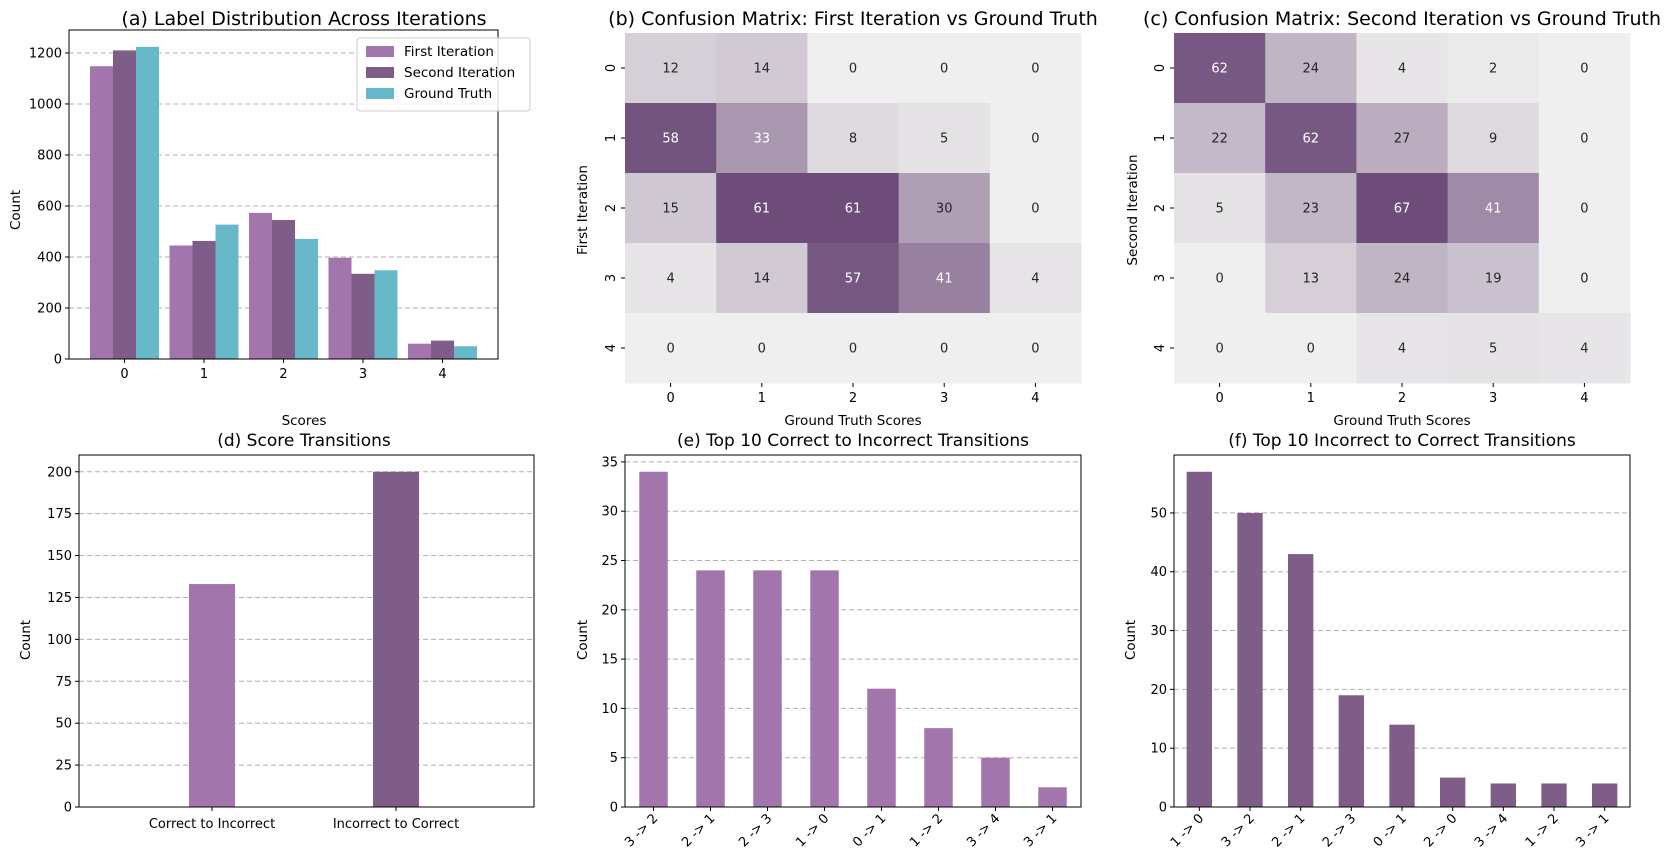 Image resolution: width=1672 pixels, height=863 pixels. Describe the element at coordinates (609, 462) in the screenshot. I see `y-tick-label: 35` at that location.